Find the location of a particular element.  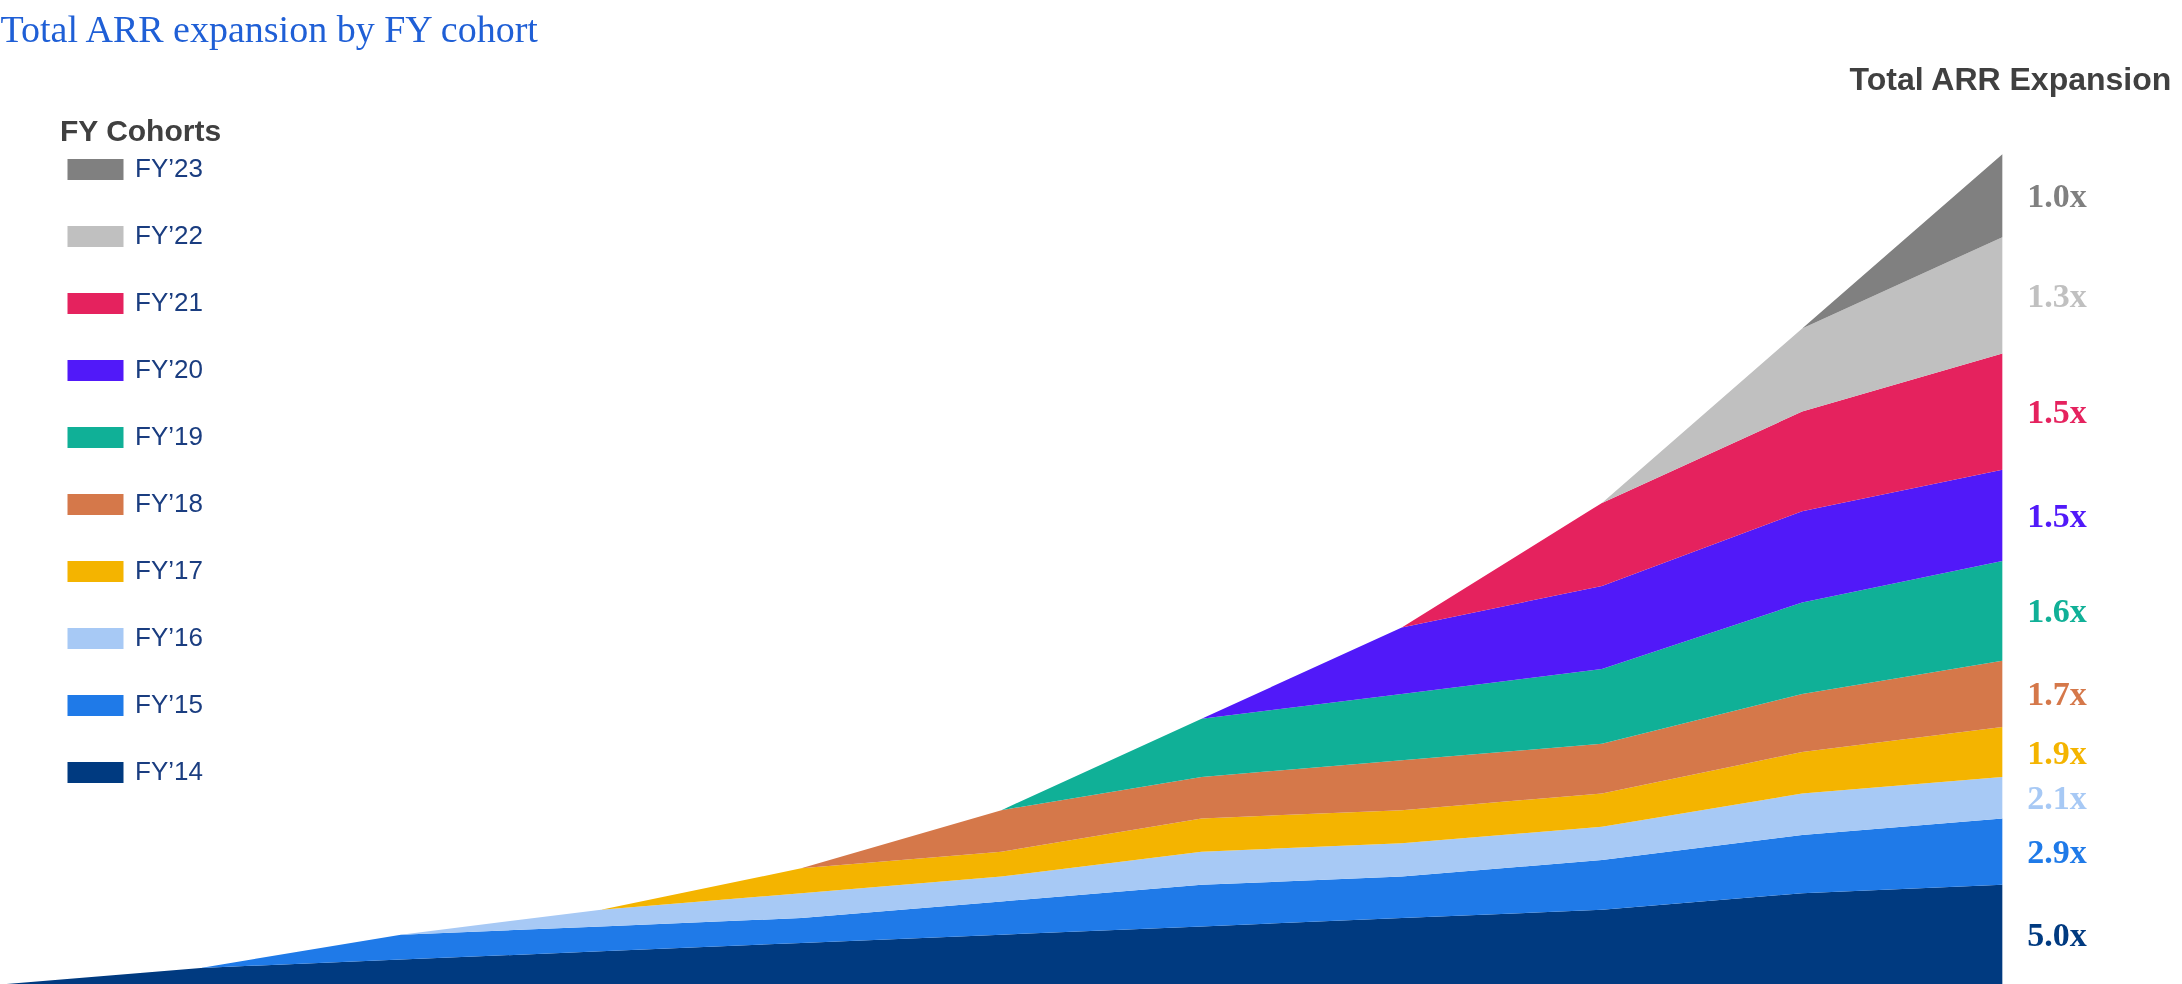

annotation: 2.1x is located at coordinates (2057, 798).